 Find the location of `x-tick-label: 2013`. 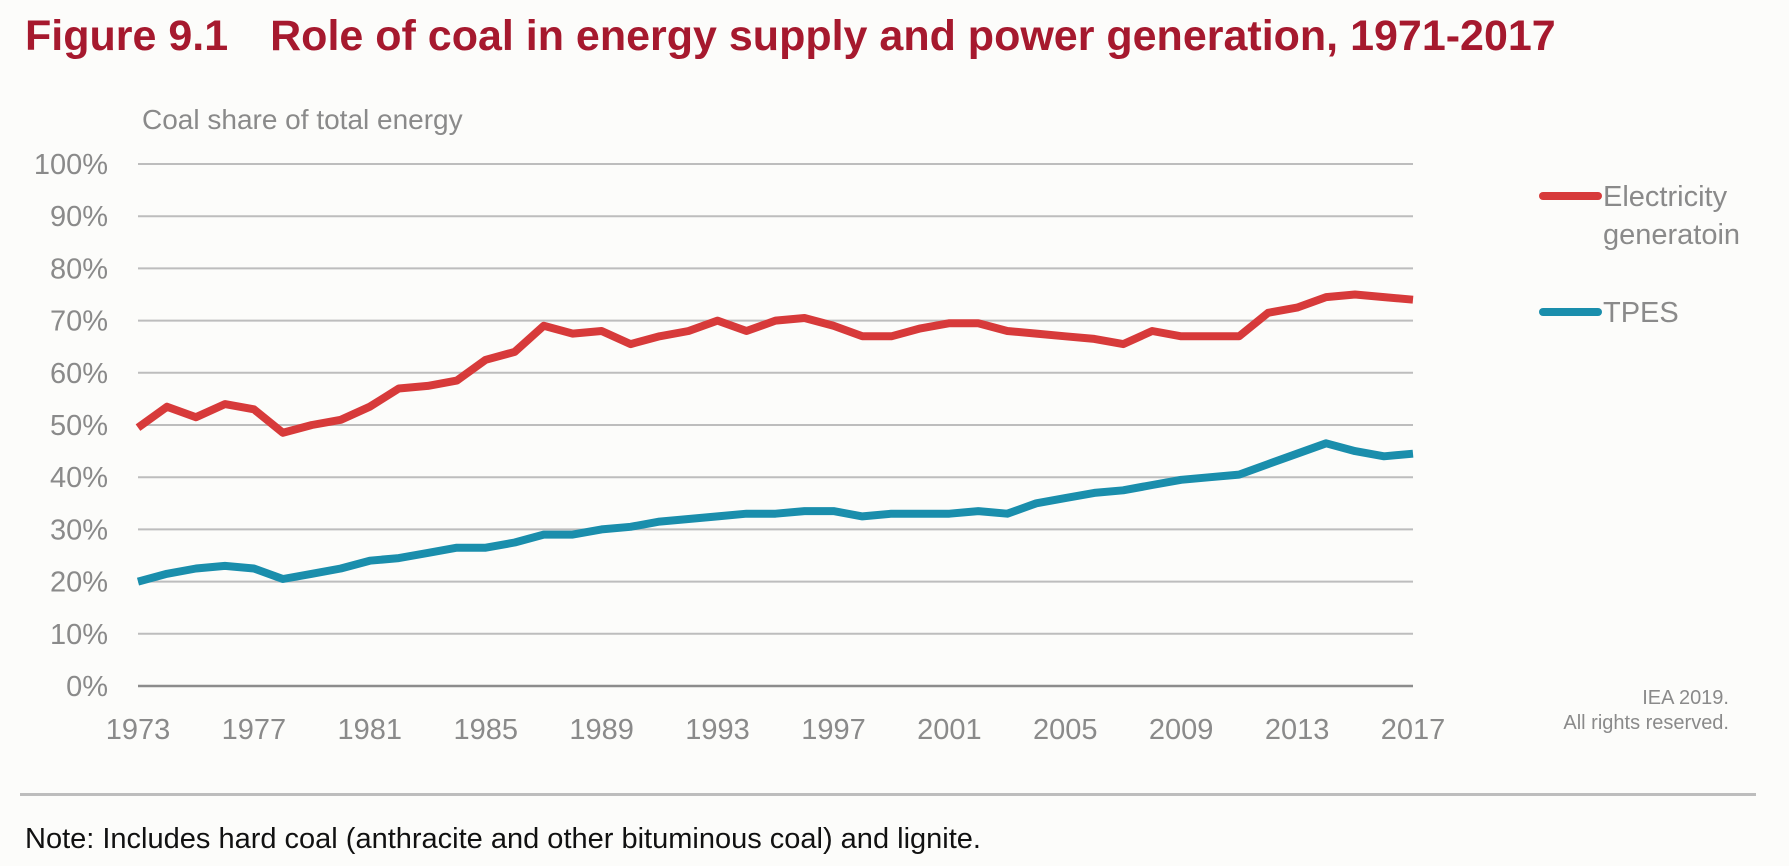

x-tick-label: 2013 is located at coordinates (1297, 730).